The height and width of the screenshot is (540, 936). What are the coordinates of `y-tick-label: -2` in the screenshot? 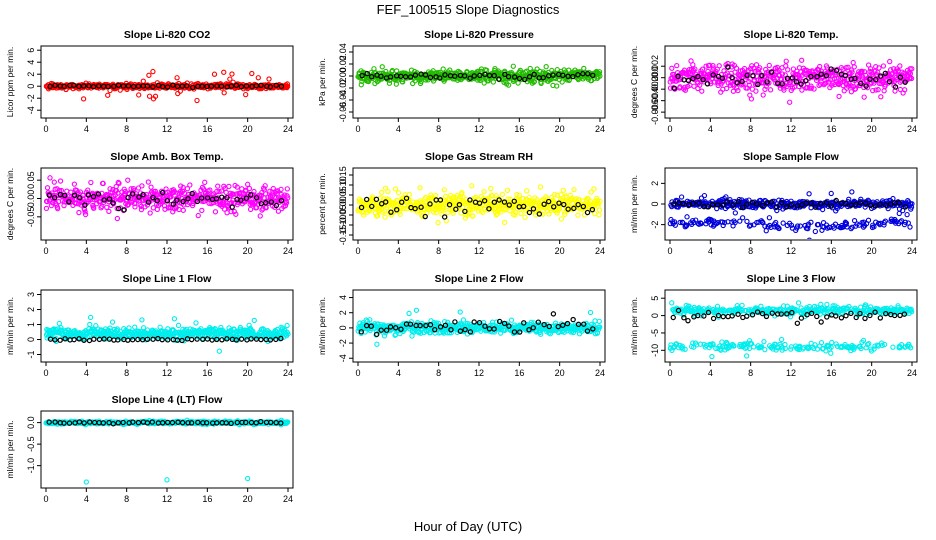 It's located at (655, 225).